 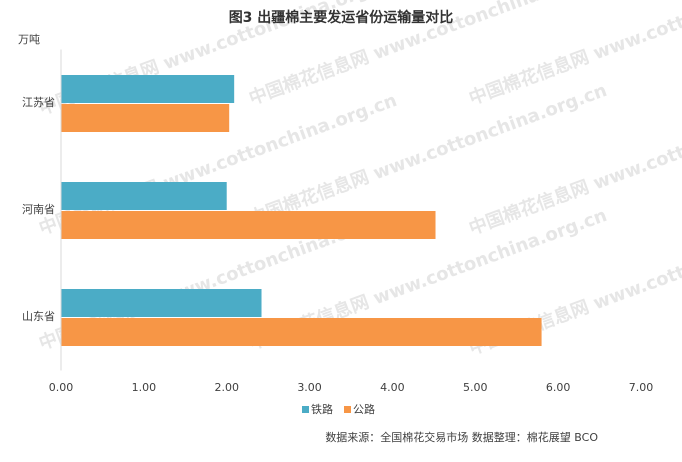 What do you see at coordinates (322, 409) in the screenshot?
I see `legend-label: 铁路` at bounding box center [322, 409].